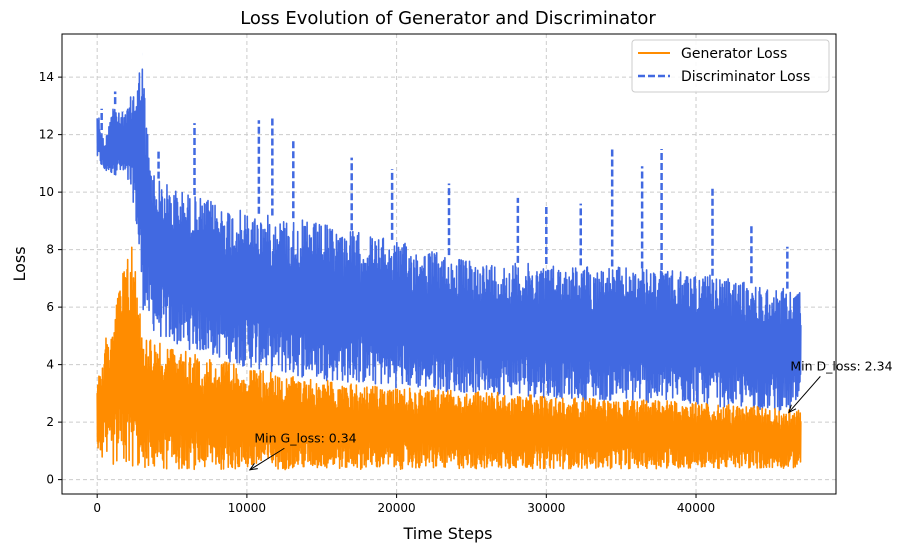  I want to click on x-tick-label-2: 20000, so click(397, 508).